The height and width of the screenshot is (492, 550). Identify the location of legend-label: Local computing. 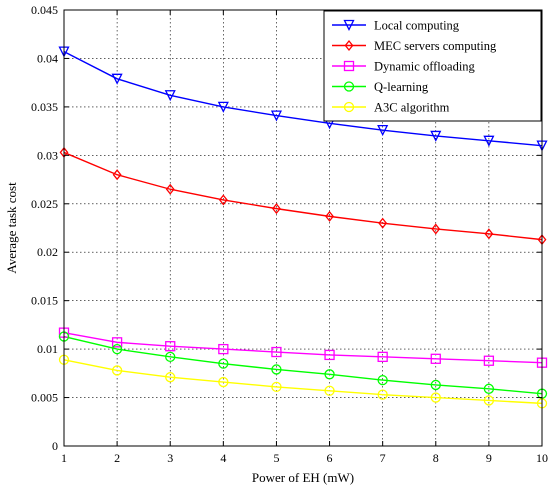
(417, 26).